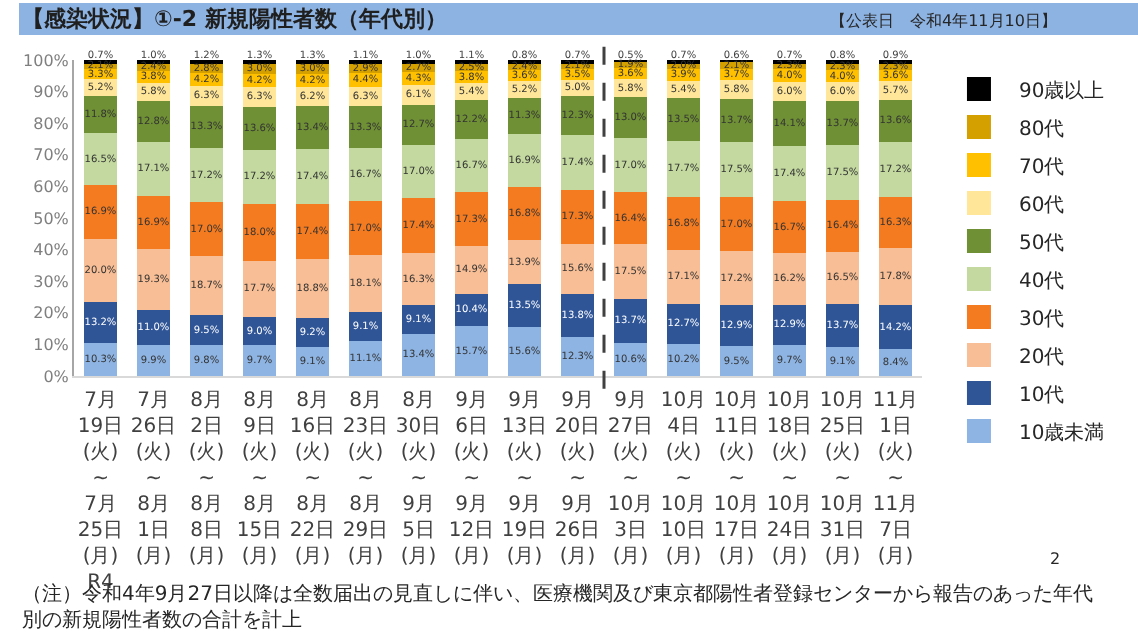 The height and width of the screenshot is (640, 1138). What do you see at coordinates (1041, 357) in the screenshot?
I see `legend-label: 20代` at bounding box center [1041, 357].